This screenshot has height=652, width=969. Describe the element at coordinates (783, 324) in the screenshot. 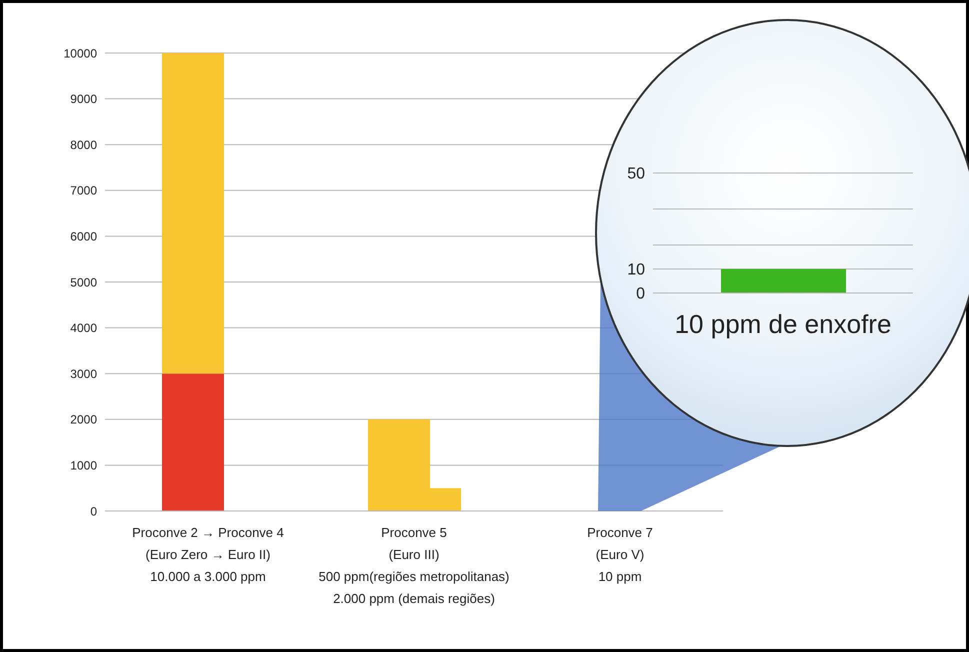

I see `annotation: 10 ppm de enxofre` at that location.